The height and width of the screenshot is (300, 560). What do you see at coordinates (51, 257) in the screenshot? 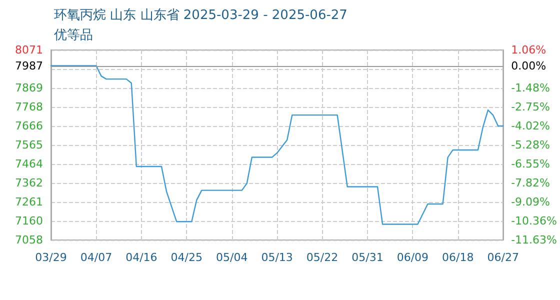
I see `x-tick-label: 03/29` at bounding box center [51, 257].